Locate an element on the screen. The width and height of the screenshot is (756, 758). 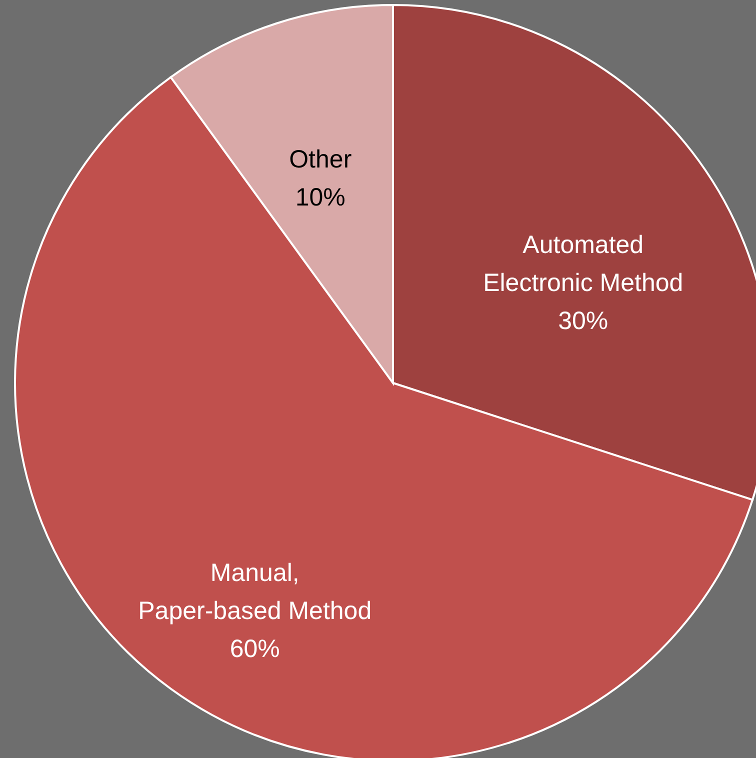
slice-label: Automated Electronic Method is located at coordinates (583, 263).